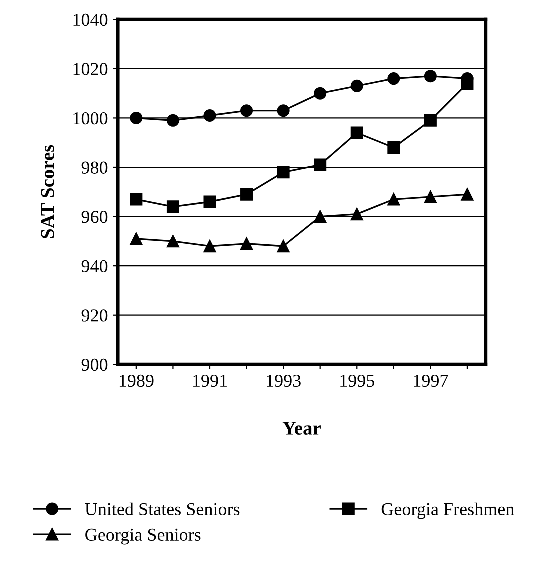 Image resolution: width=549 pixels, height=561 pixels. What do you see at coordinates (95, 365) in the screenshot?
I see `y-tick-label: 900` at bounding box center [95, 365].